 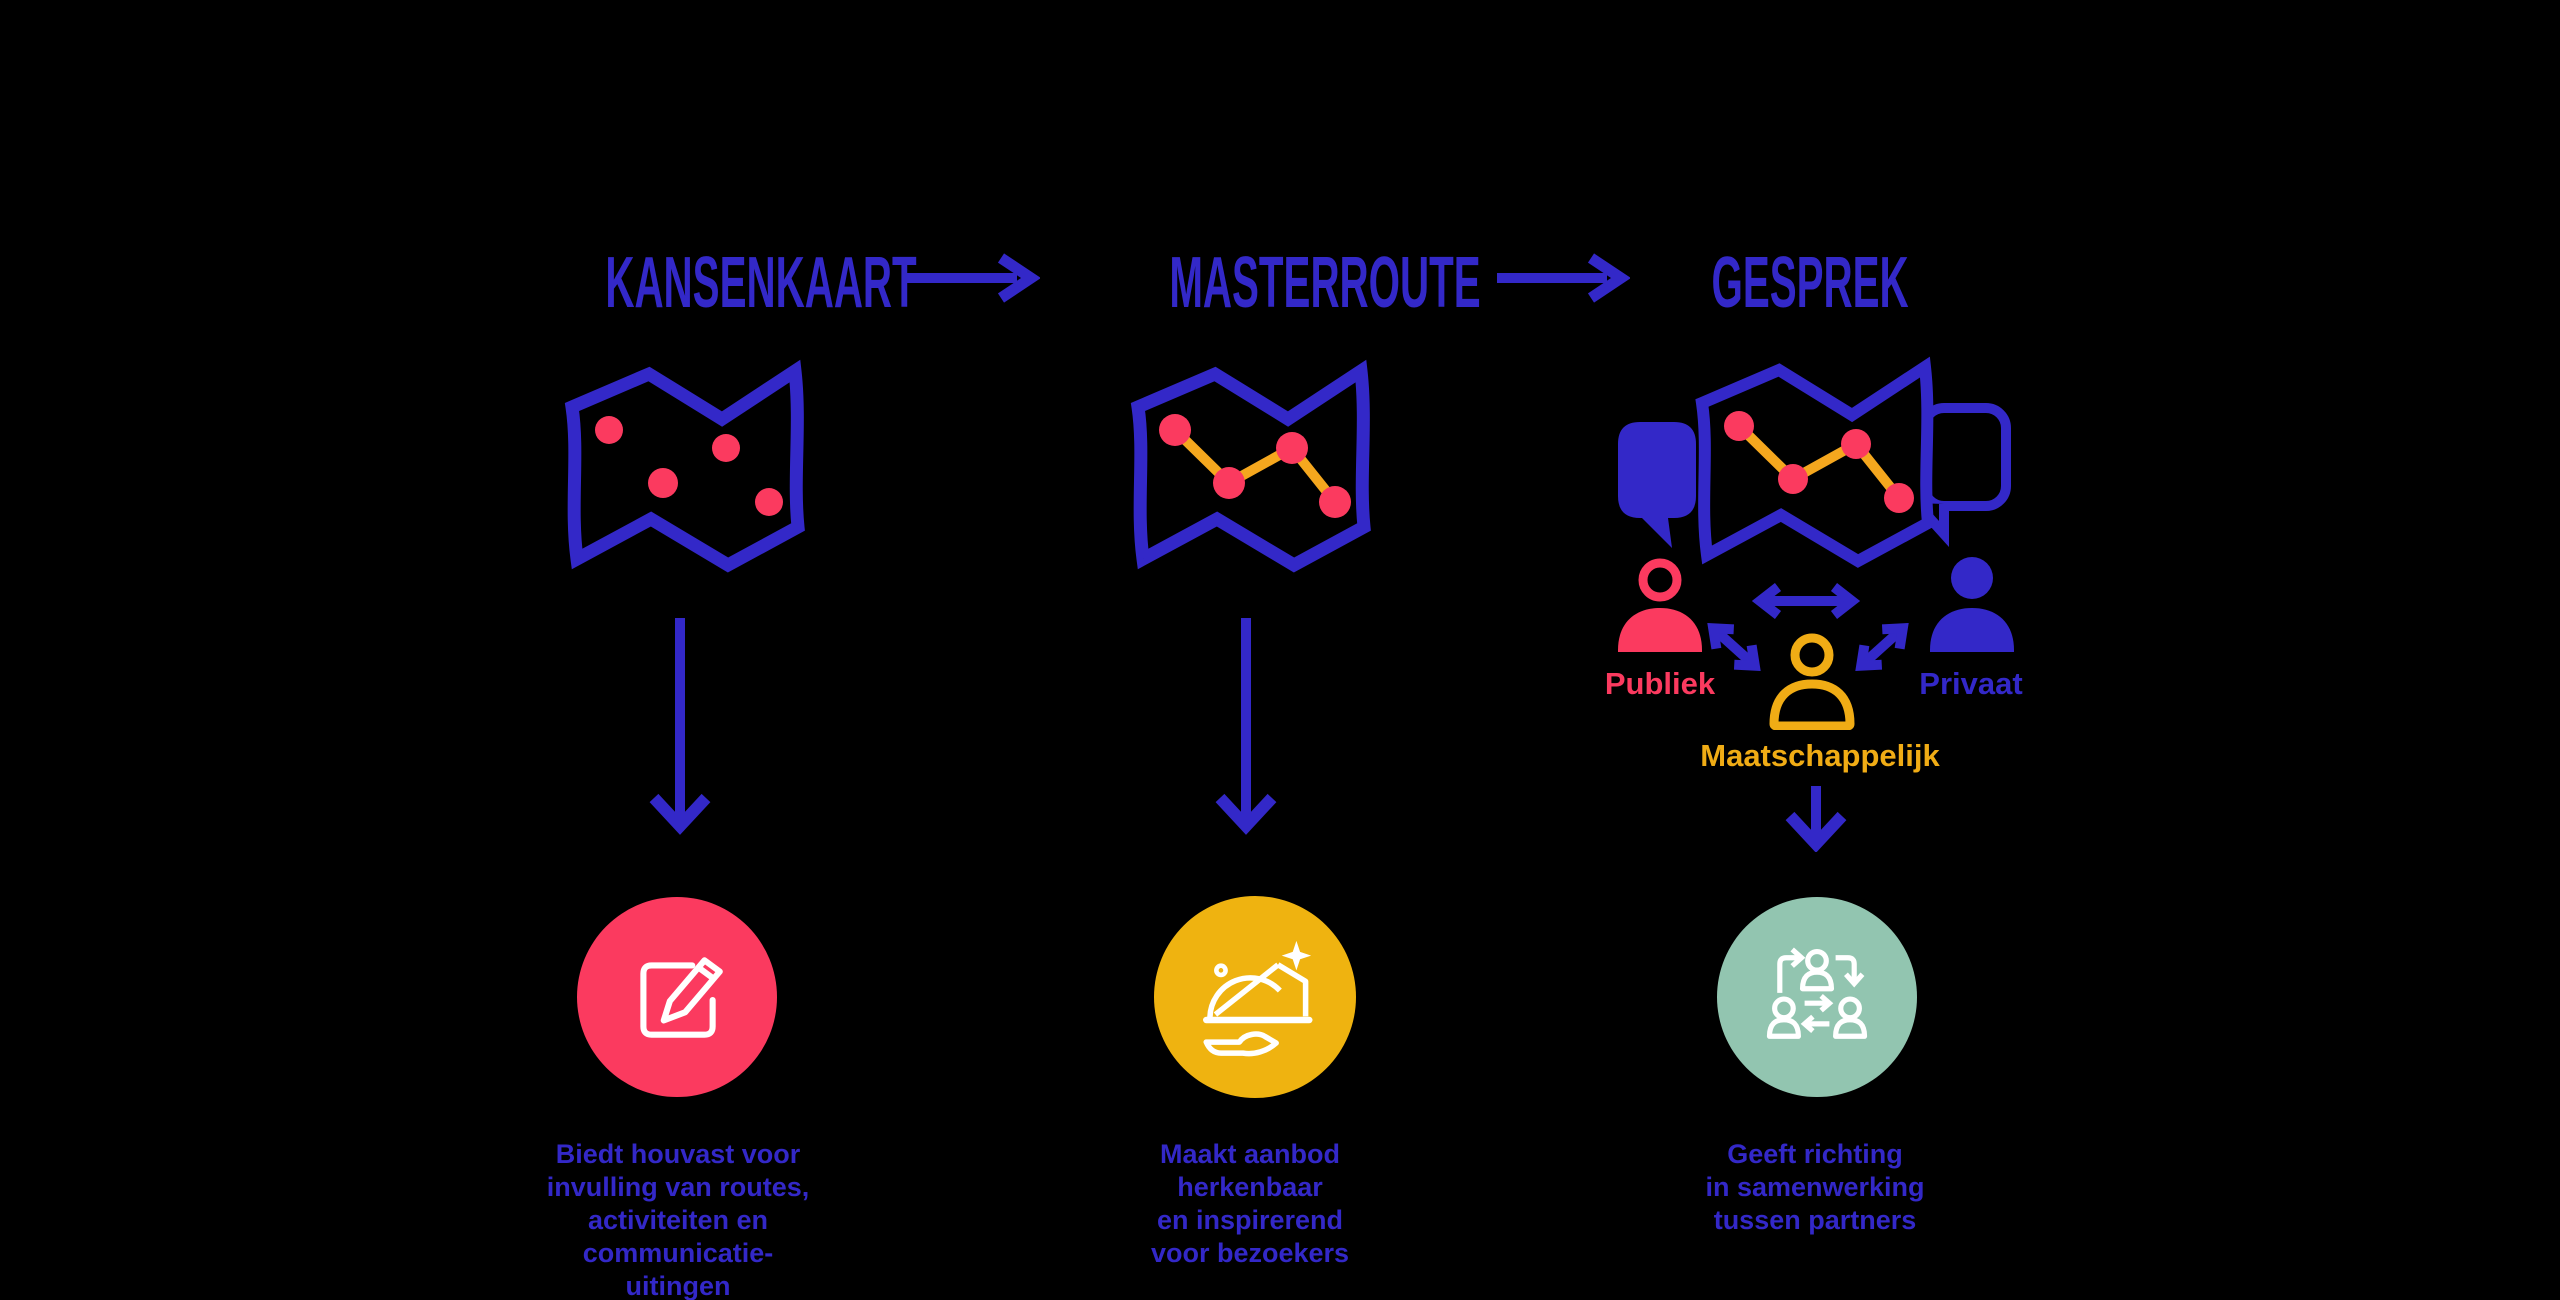 I want to click on person-maatschappelijk-icon, so click(x=1812, y=681).